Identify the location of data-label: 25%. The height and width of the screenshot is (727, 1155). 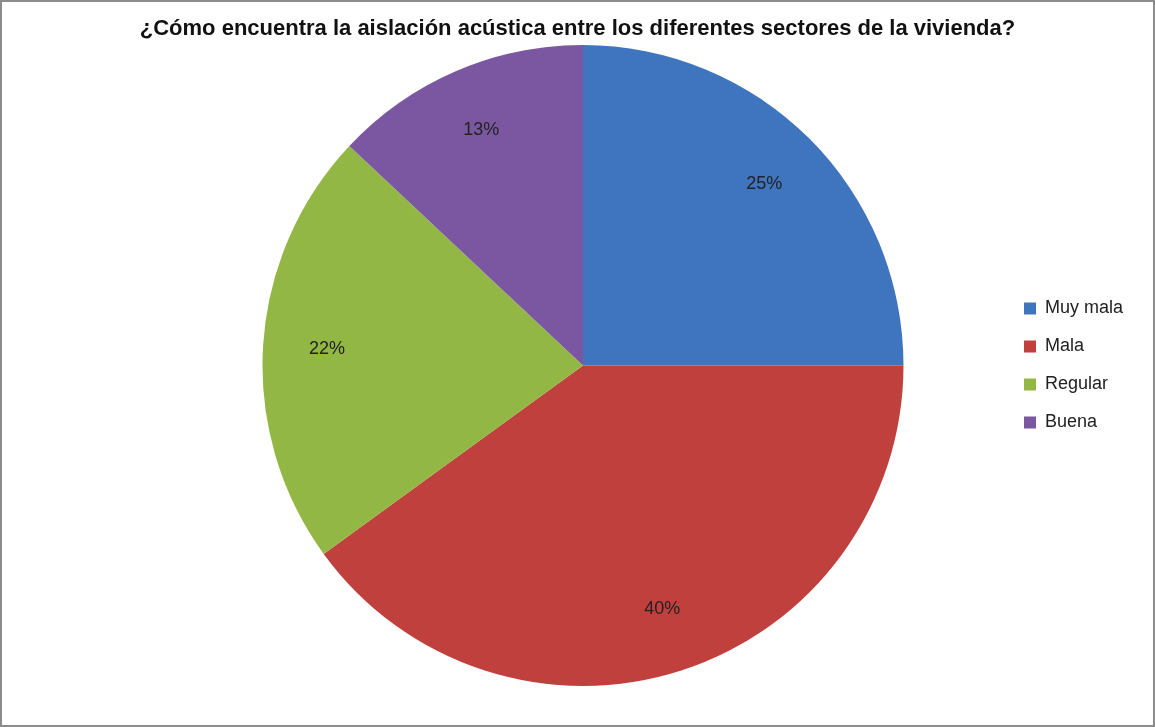
(764, 183).